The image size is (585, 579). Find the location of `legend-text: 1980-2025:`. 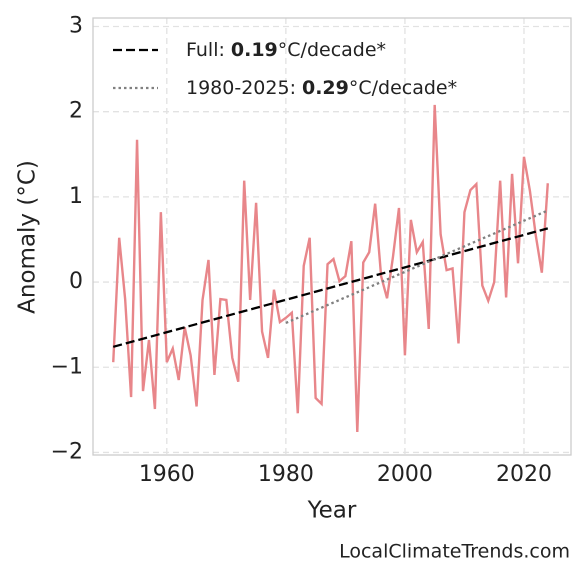

legend-text: 1980-2025: is located at coordinates (241, 88).